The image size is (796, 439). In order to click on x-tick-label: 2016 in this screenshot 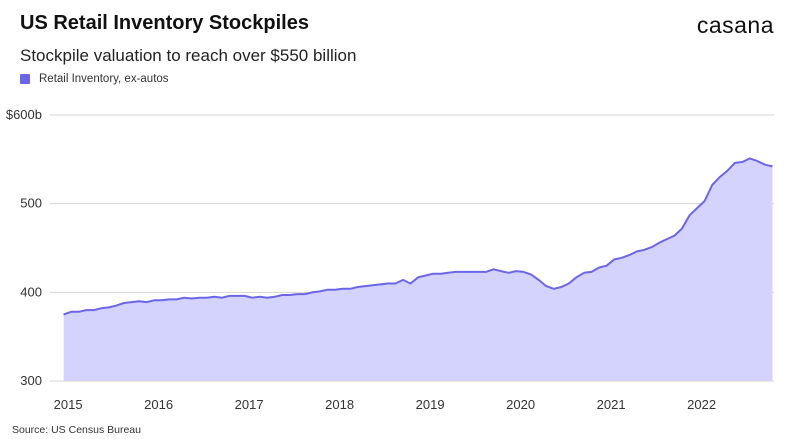, I will do `click(158, 404)`.